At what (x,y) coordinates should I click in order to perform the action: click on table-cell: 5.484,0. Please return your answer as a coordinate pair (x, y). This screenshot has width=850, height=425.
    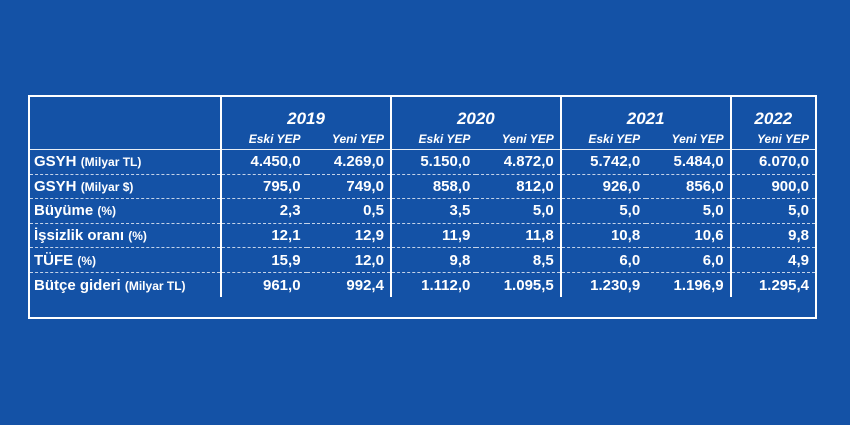
    Looking at the image, I should click on (688, 162).